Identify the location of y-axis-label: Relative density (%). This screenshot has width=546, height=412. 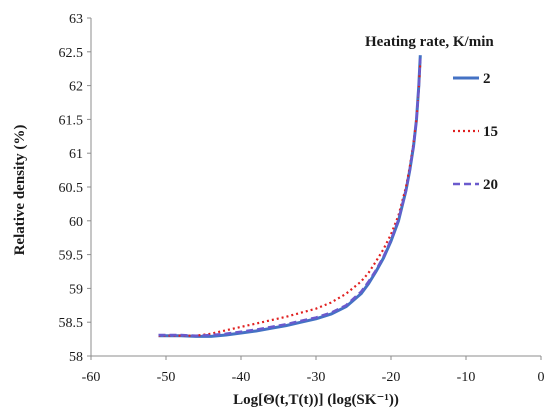
(20, 190).